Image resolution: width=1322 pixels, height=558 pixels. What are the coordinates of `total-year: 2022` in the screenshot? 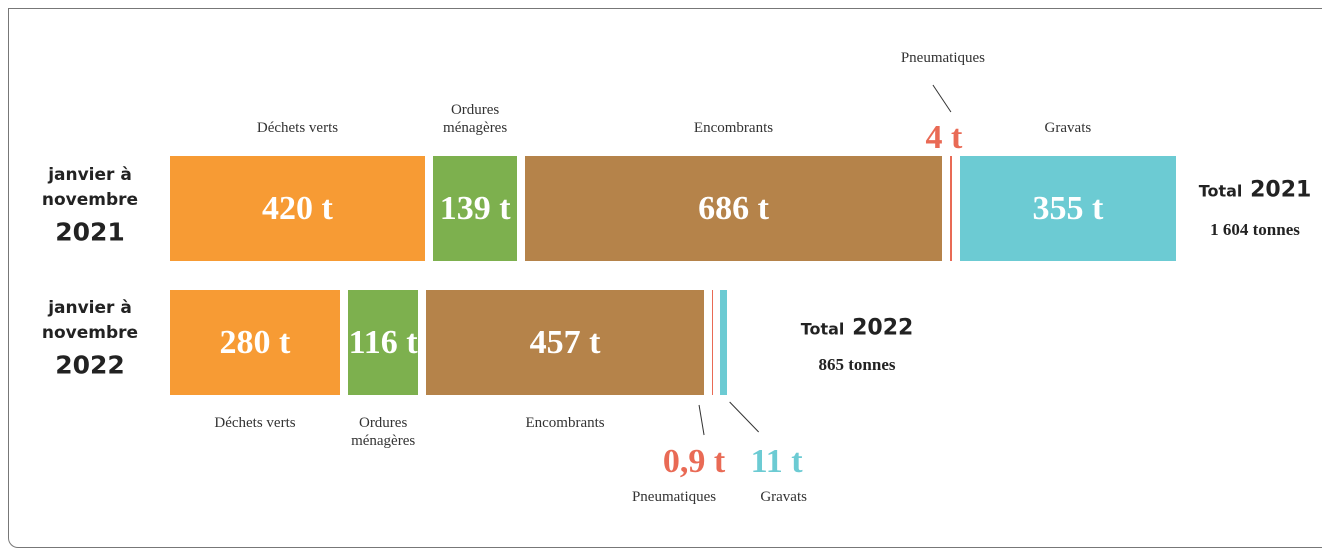 It's located at (879, 328).